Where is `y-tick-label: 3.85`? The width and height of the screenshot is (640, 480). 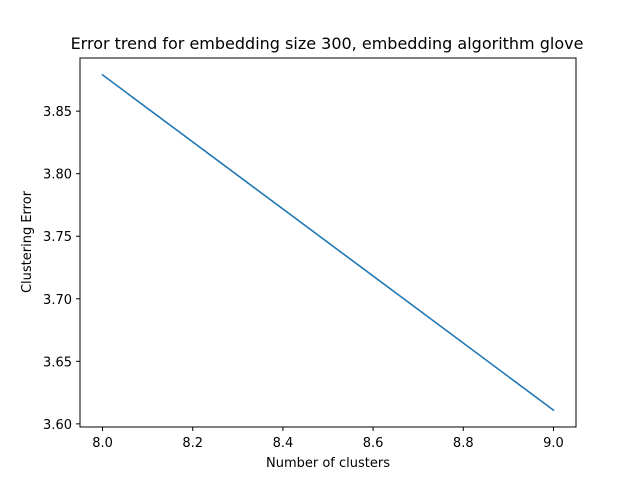
y-tick-label: 3.85 is located at coordinates (57, 112).